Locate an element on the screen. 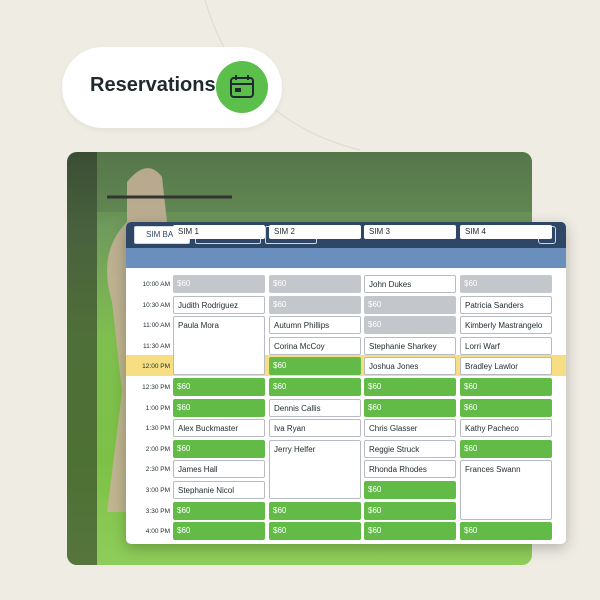  booking: Alex Buckmaster is located at coordinates (219, 428).